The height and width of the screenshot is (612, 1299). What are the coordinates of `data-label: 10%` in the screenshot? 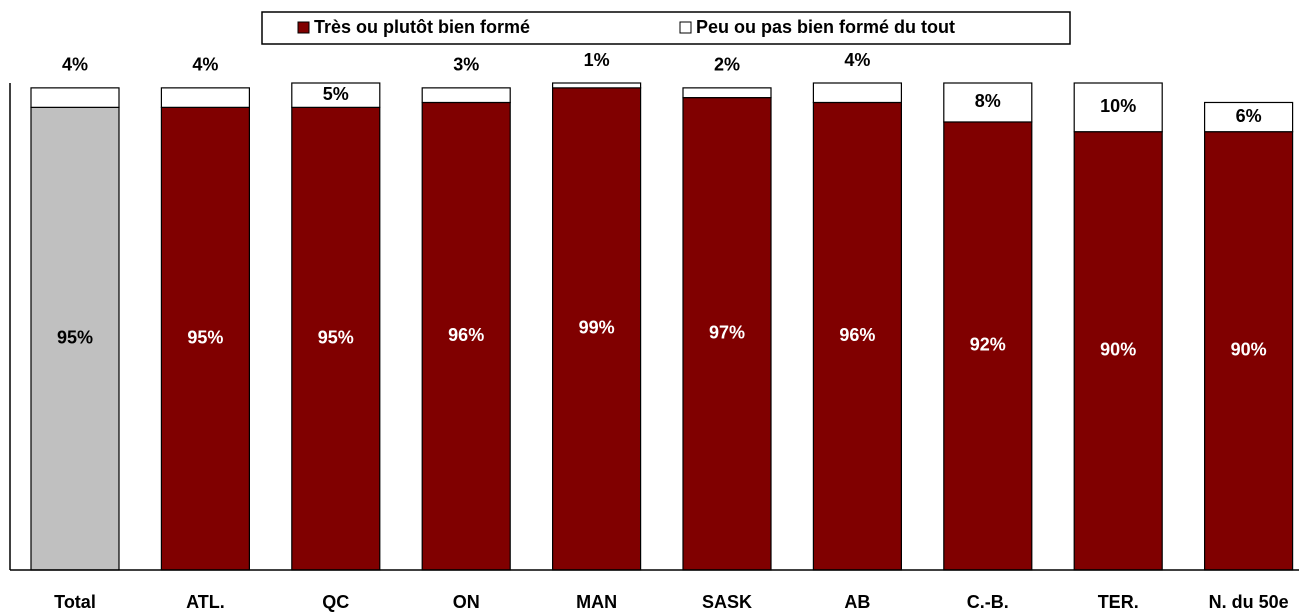 It's located at (1118, 106).